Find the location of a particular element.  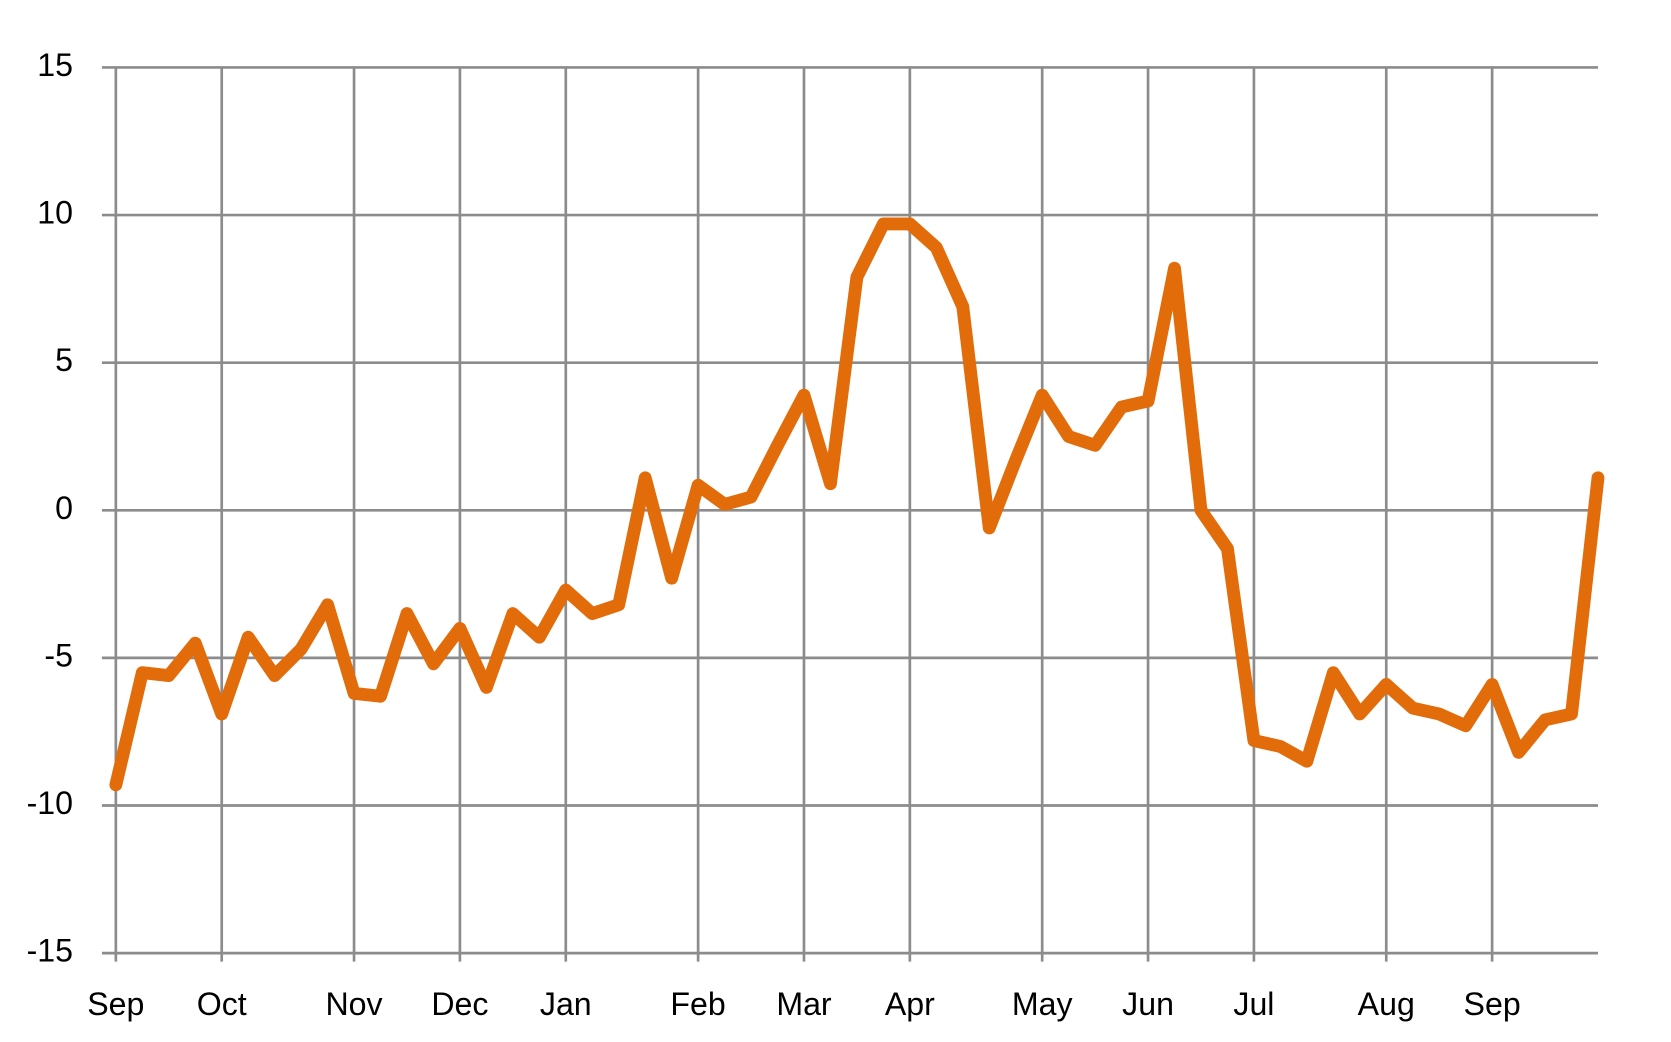

x-tick-label: Jun is located at coordinates (1148, 1004).